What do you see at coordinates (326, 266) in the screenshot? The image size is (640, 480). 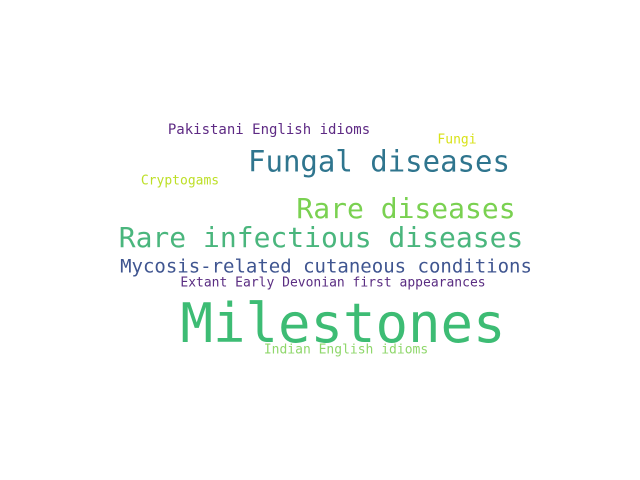 I see `word-mycosis-related-cutaneous-conditions: Mycosis-related cutaneous conditions` at bounding box center [326, 266].